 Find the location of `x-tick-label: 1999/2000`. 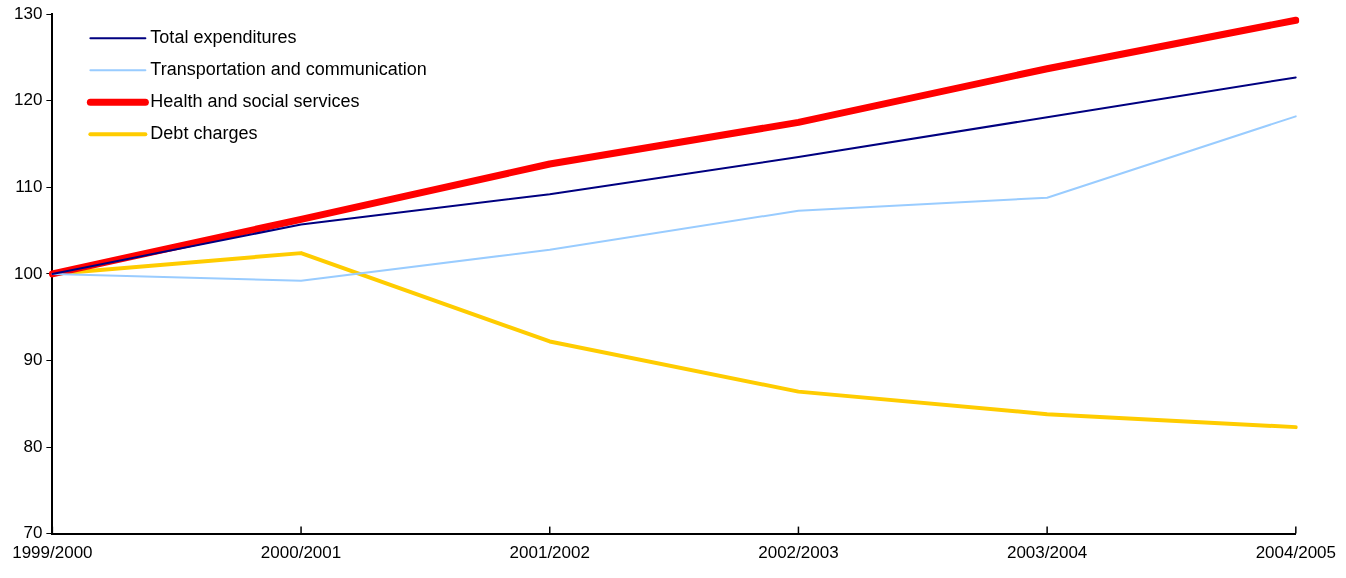

x-tick-label: 1999/2000 is located at coordinates (52, 553).